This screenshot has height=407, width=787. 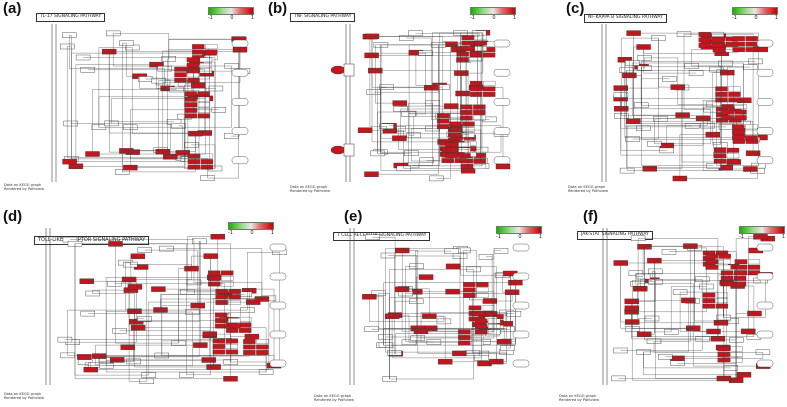 What do you see at coordinates (353, 216) in the screenshot?
I see `panel-letter: (e)` at bounding box center [353, 216].